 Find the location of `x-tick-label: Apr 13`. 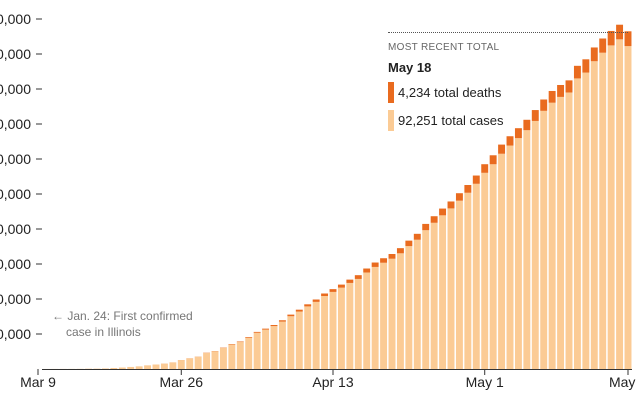

x-tick-label: Apr 13 is located at coordinates (332, 382).